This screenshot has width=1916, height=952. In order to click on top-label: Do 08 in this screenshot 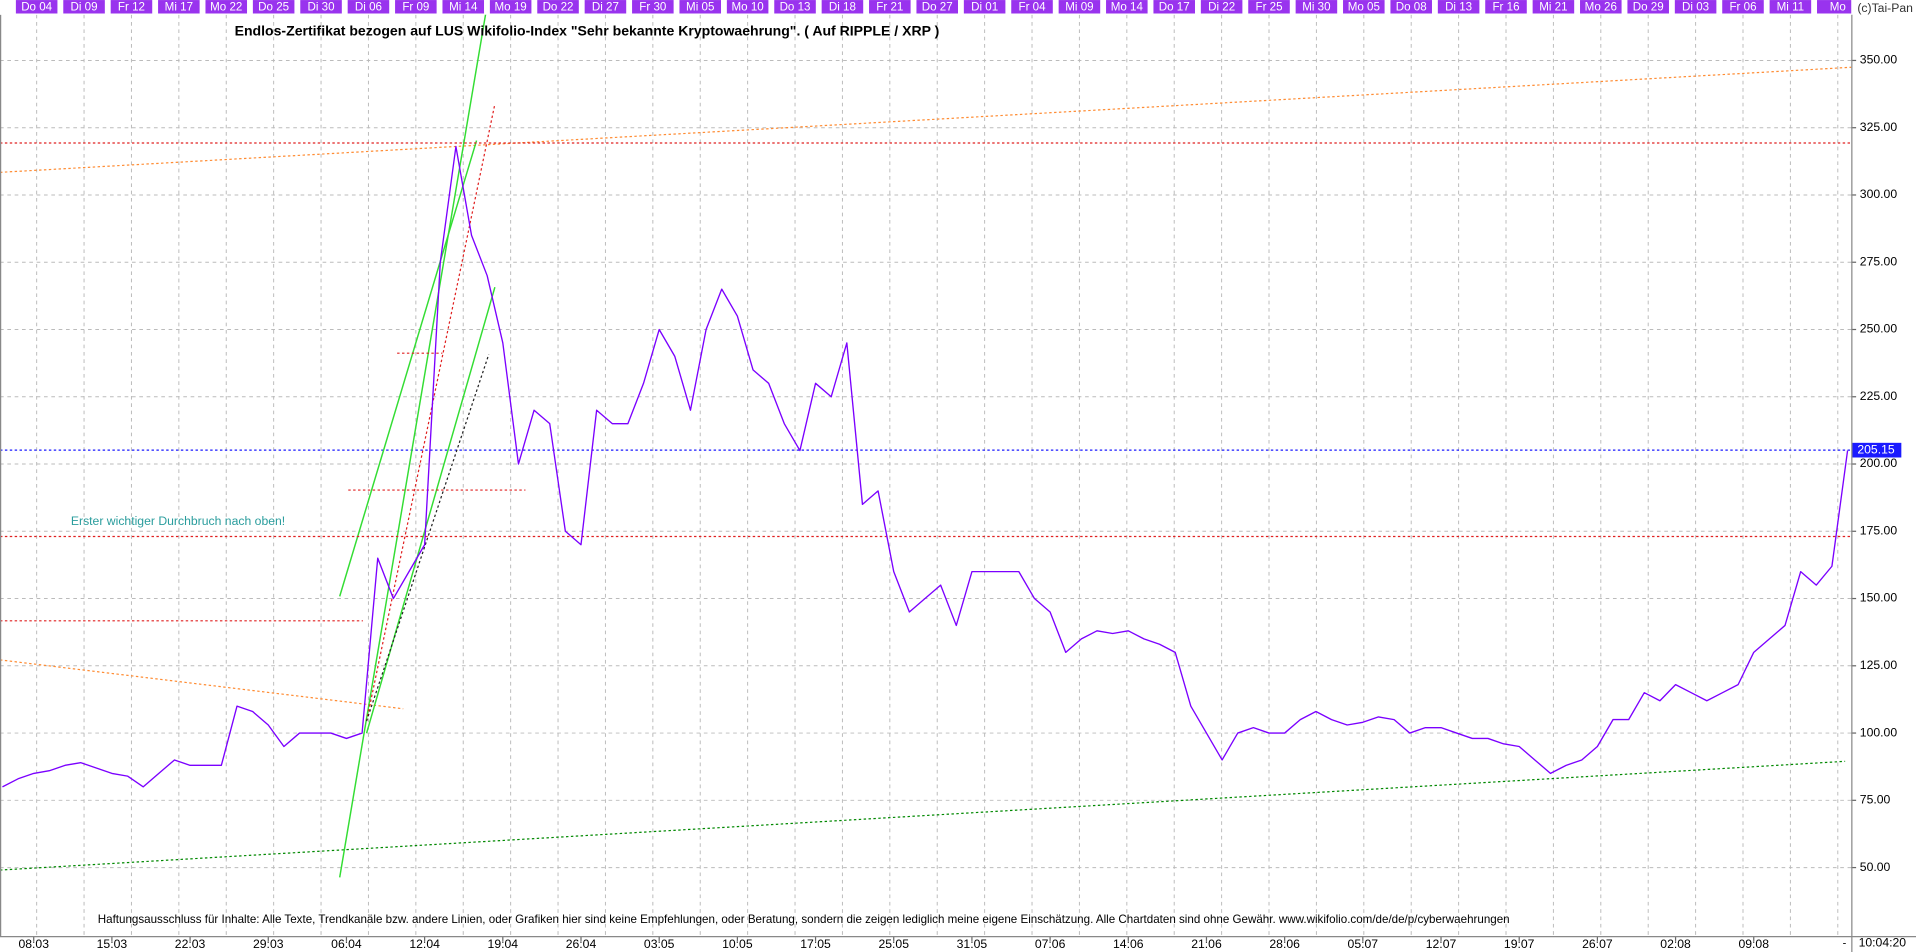, I will do `click(1411, 6)`.